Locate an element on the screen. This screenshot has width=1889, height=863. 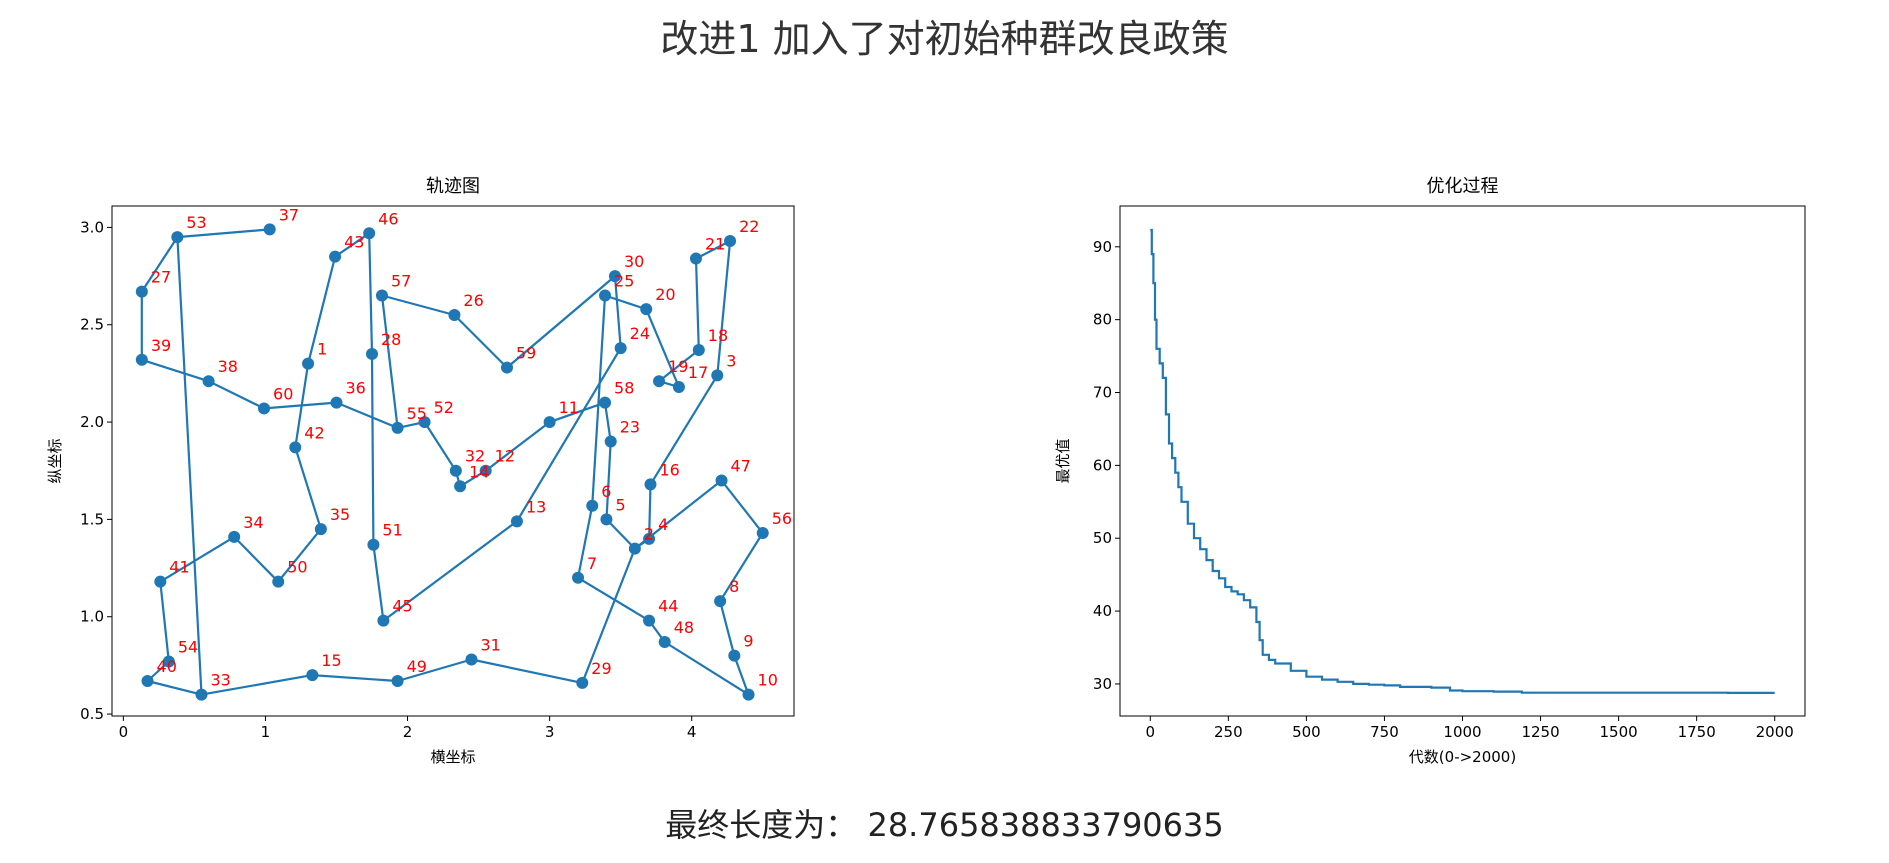
city-label-50: 50 is located at coordinates (297, 567).